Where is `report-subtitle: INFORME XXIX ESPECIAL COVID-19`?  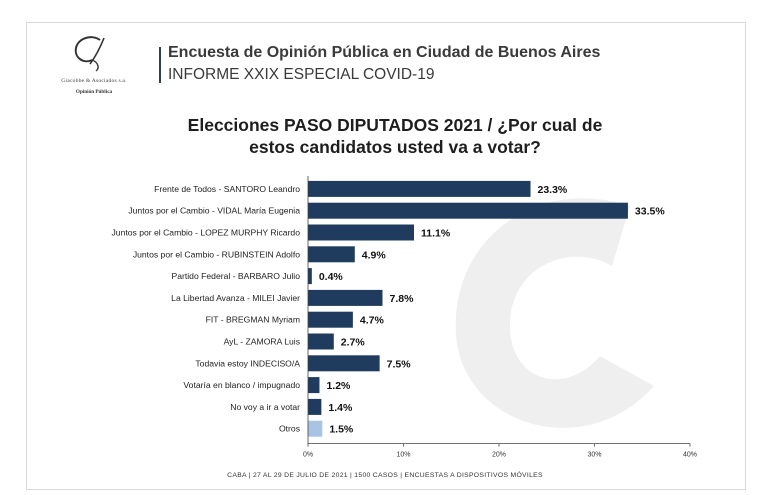 report-subtitle: INFORME XXIX ESPECIAL COVID-19 is located at coordinates (301, 74).